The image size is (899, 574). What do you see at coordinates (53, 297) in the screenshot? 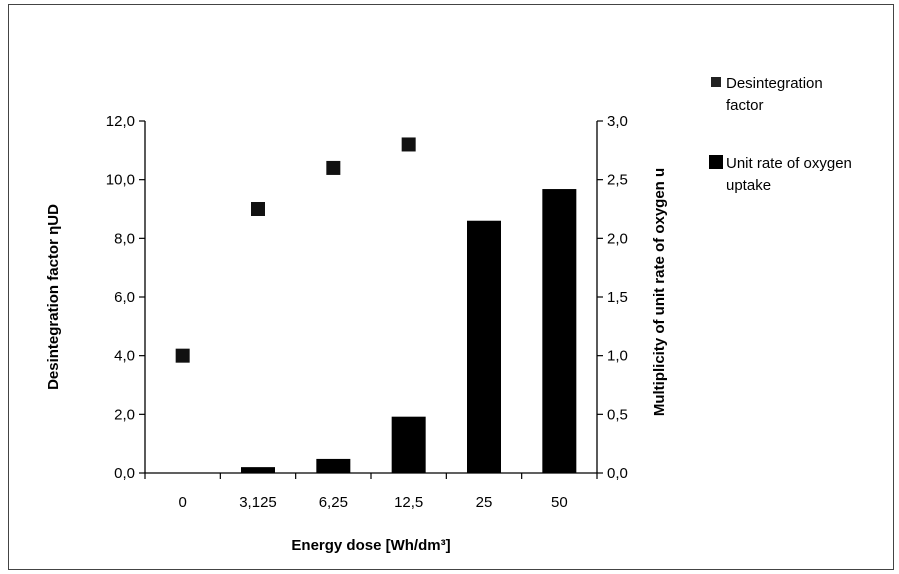
I see `left-axis-title: Desintegration factor ηUD` at bounding box center [53, 297].